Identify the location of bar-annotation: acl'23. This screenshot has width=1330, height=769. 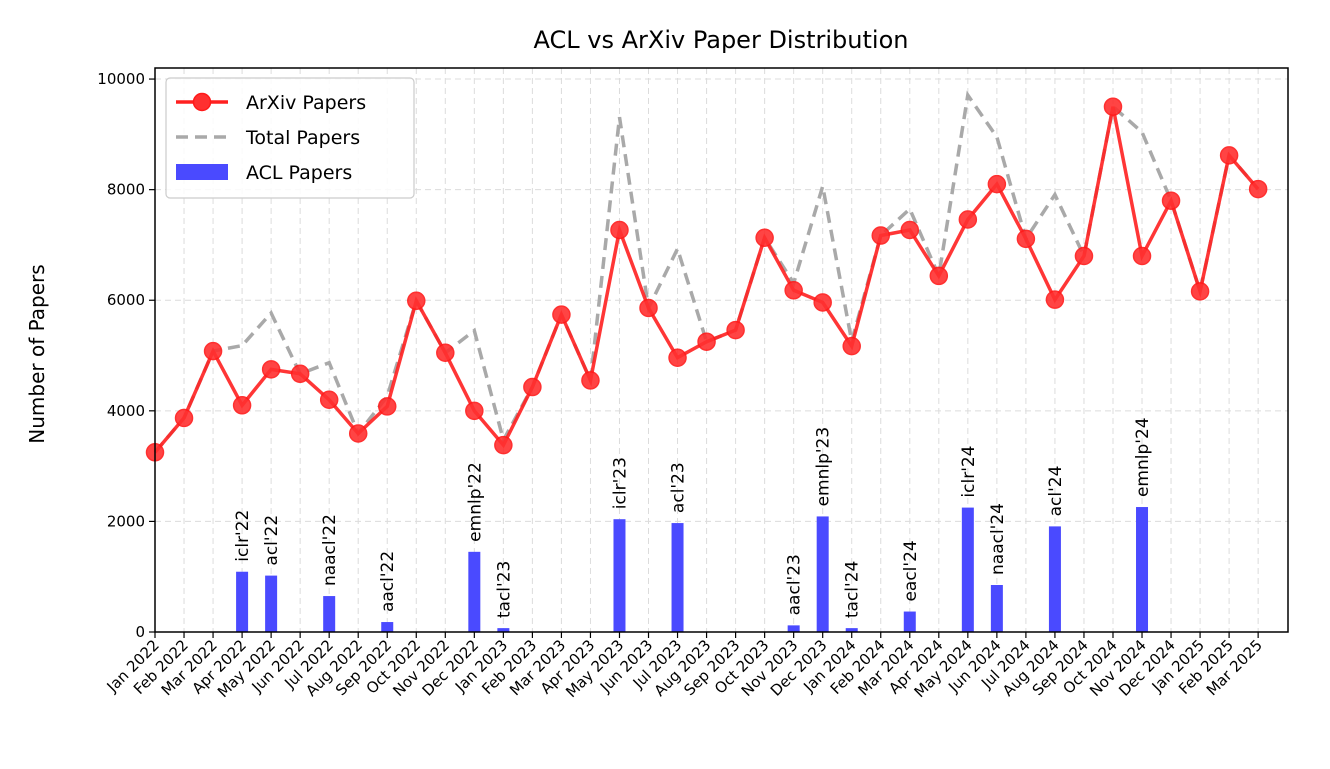
(679, 487).